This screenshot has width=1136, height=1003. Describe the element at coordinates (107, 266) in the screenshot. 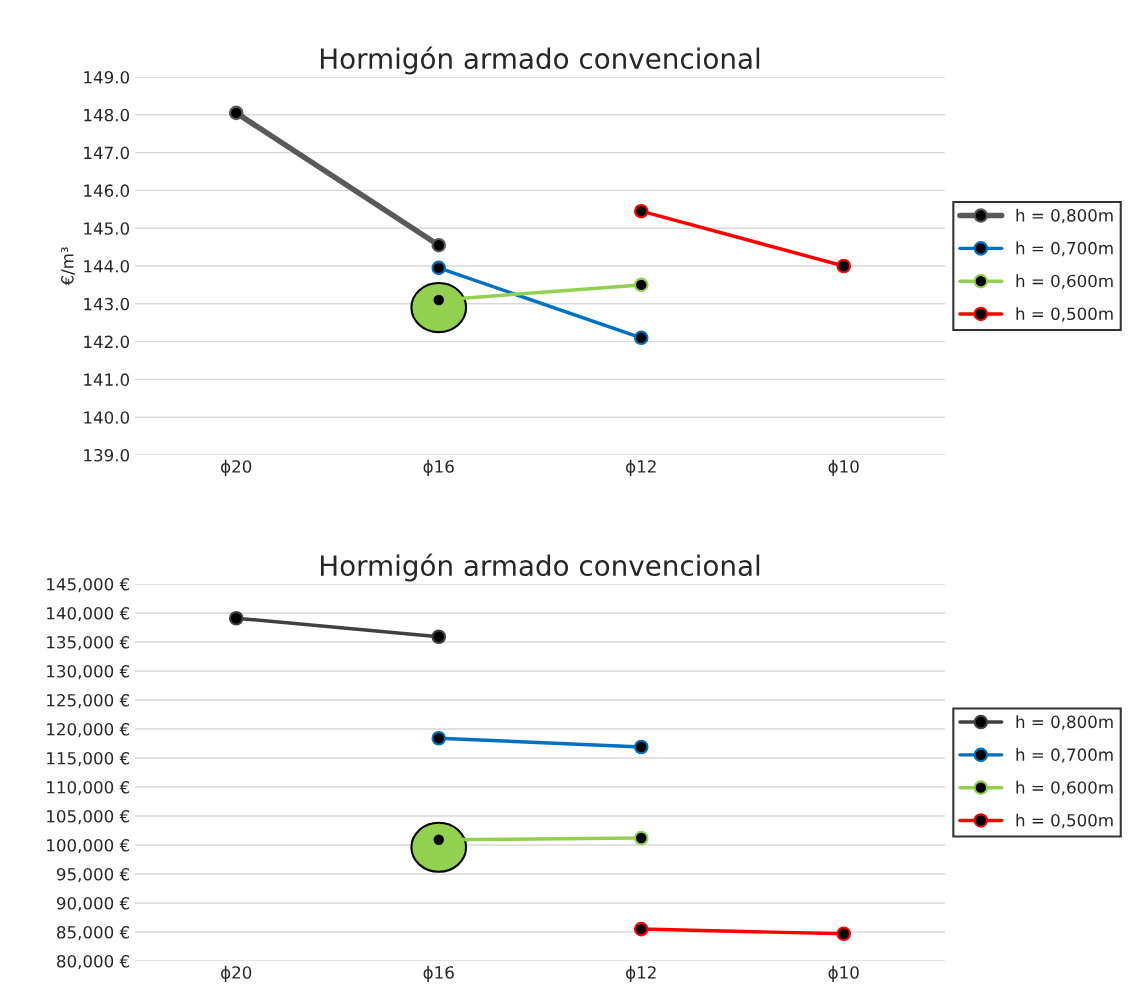

I see `y-tick-label: 144.0` at that location.